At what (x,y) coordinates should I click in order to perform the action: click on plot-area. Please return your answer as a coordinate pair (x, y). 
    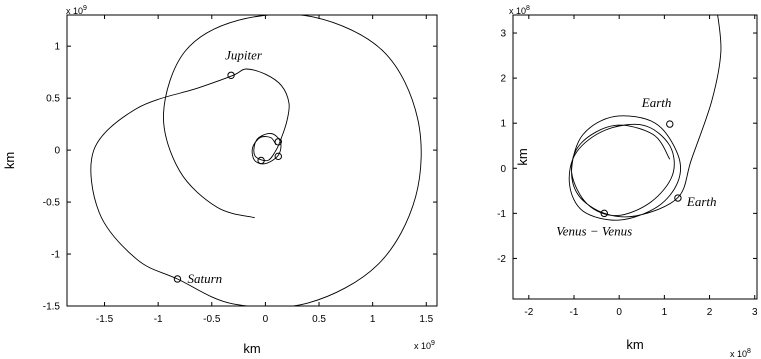
    Looking at the image, I should click on (645, 118).